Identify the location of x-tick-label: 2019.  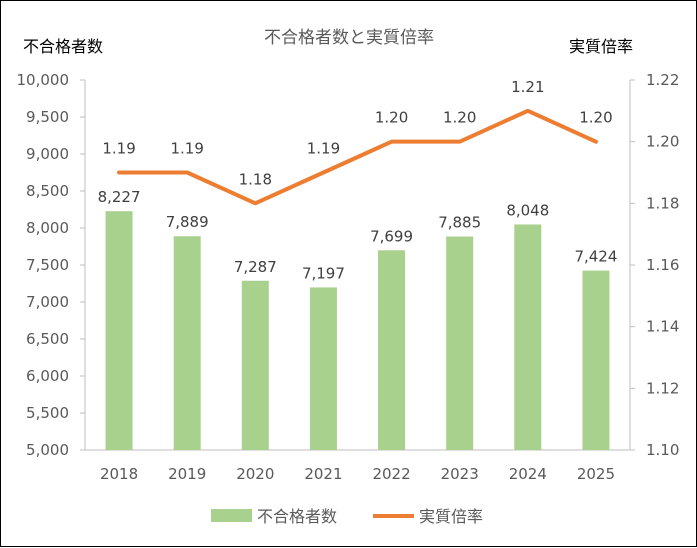
(187, 474).